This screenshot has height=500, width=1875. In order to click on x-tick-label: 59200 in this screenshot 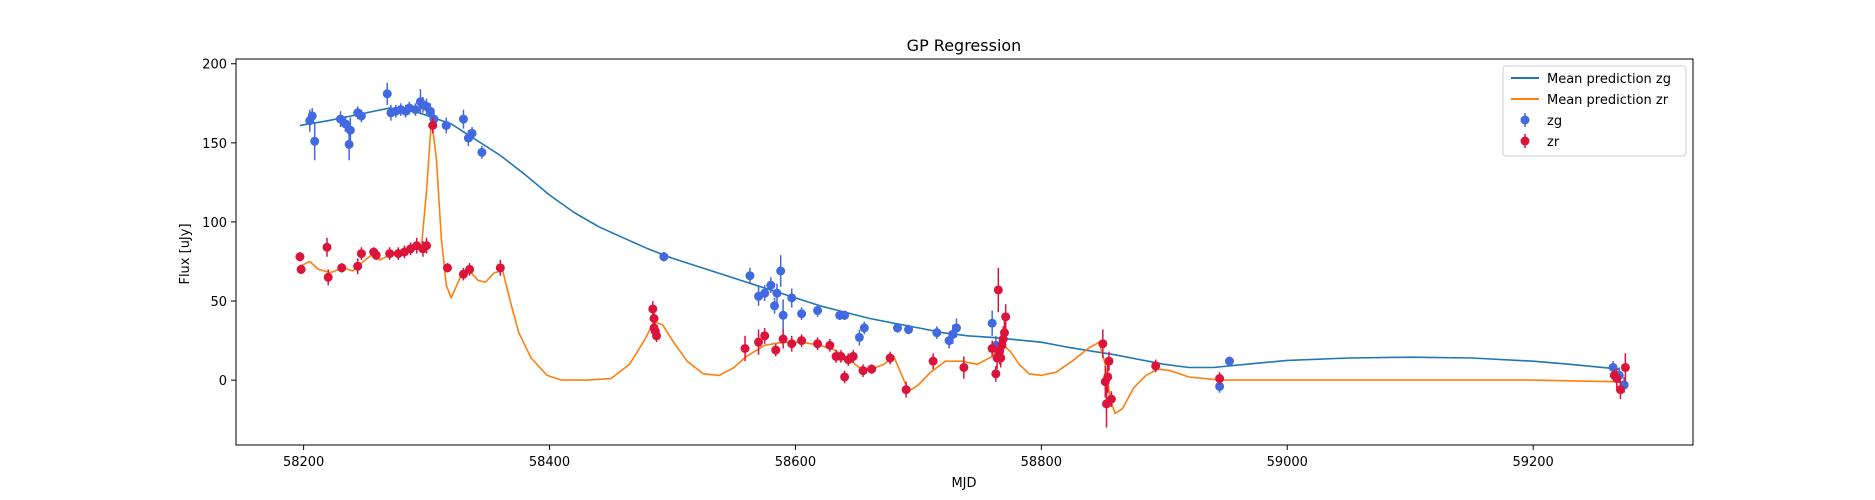, I will do `click(1532, 462)`.